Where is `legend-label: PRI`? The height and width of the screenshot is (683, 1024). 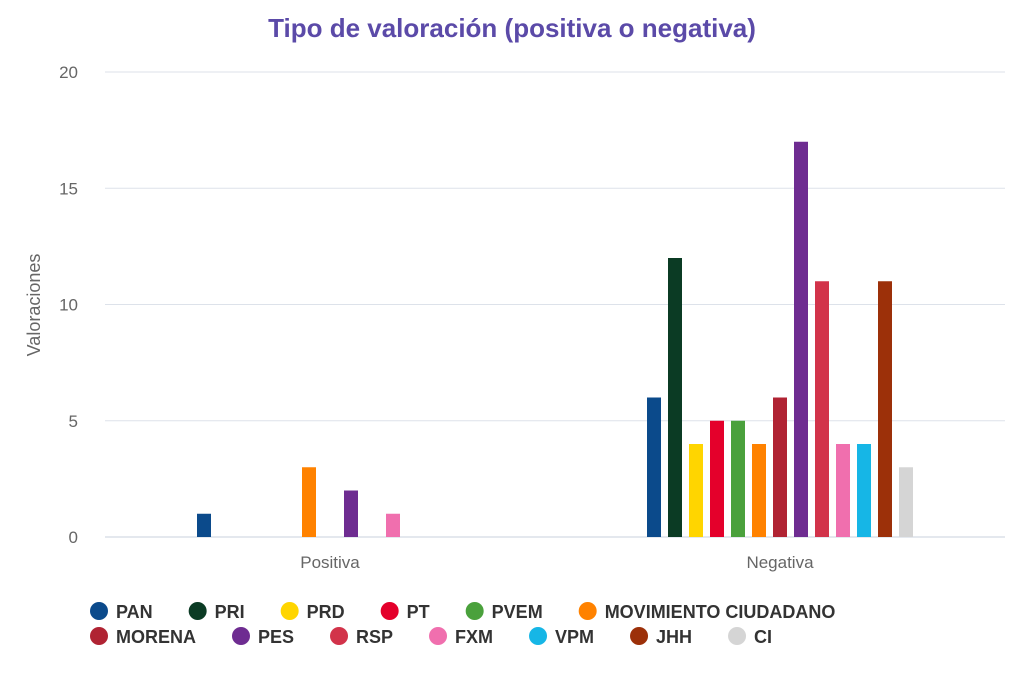 legend-label: PRI is located at coordinates (230, 612).